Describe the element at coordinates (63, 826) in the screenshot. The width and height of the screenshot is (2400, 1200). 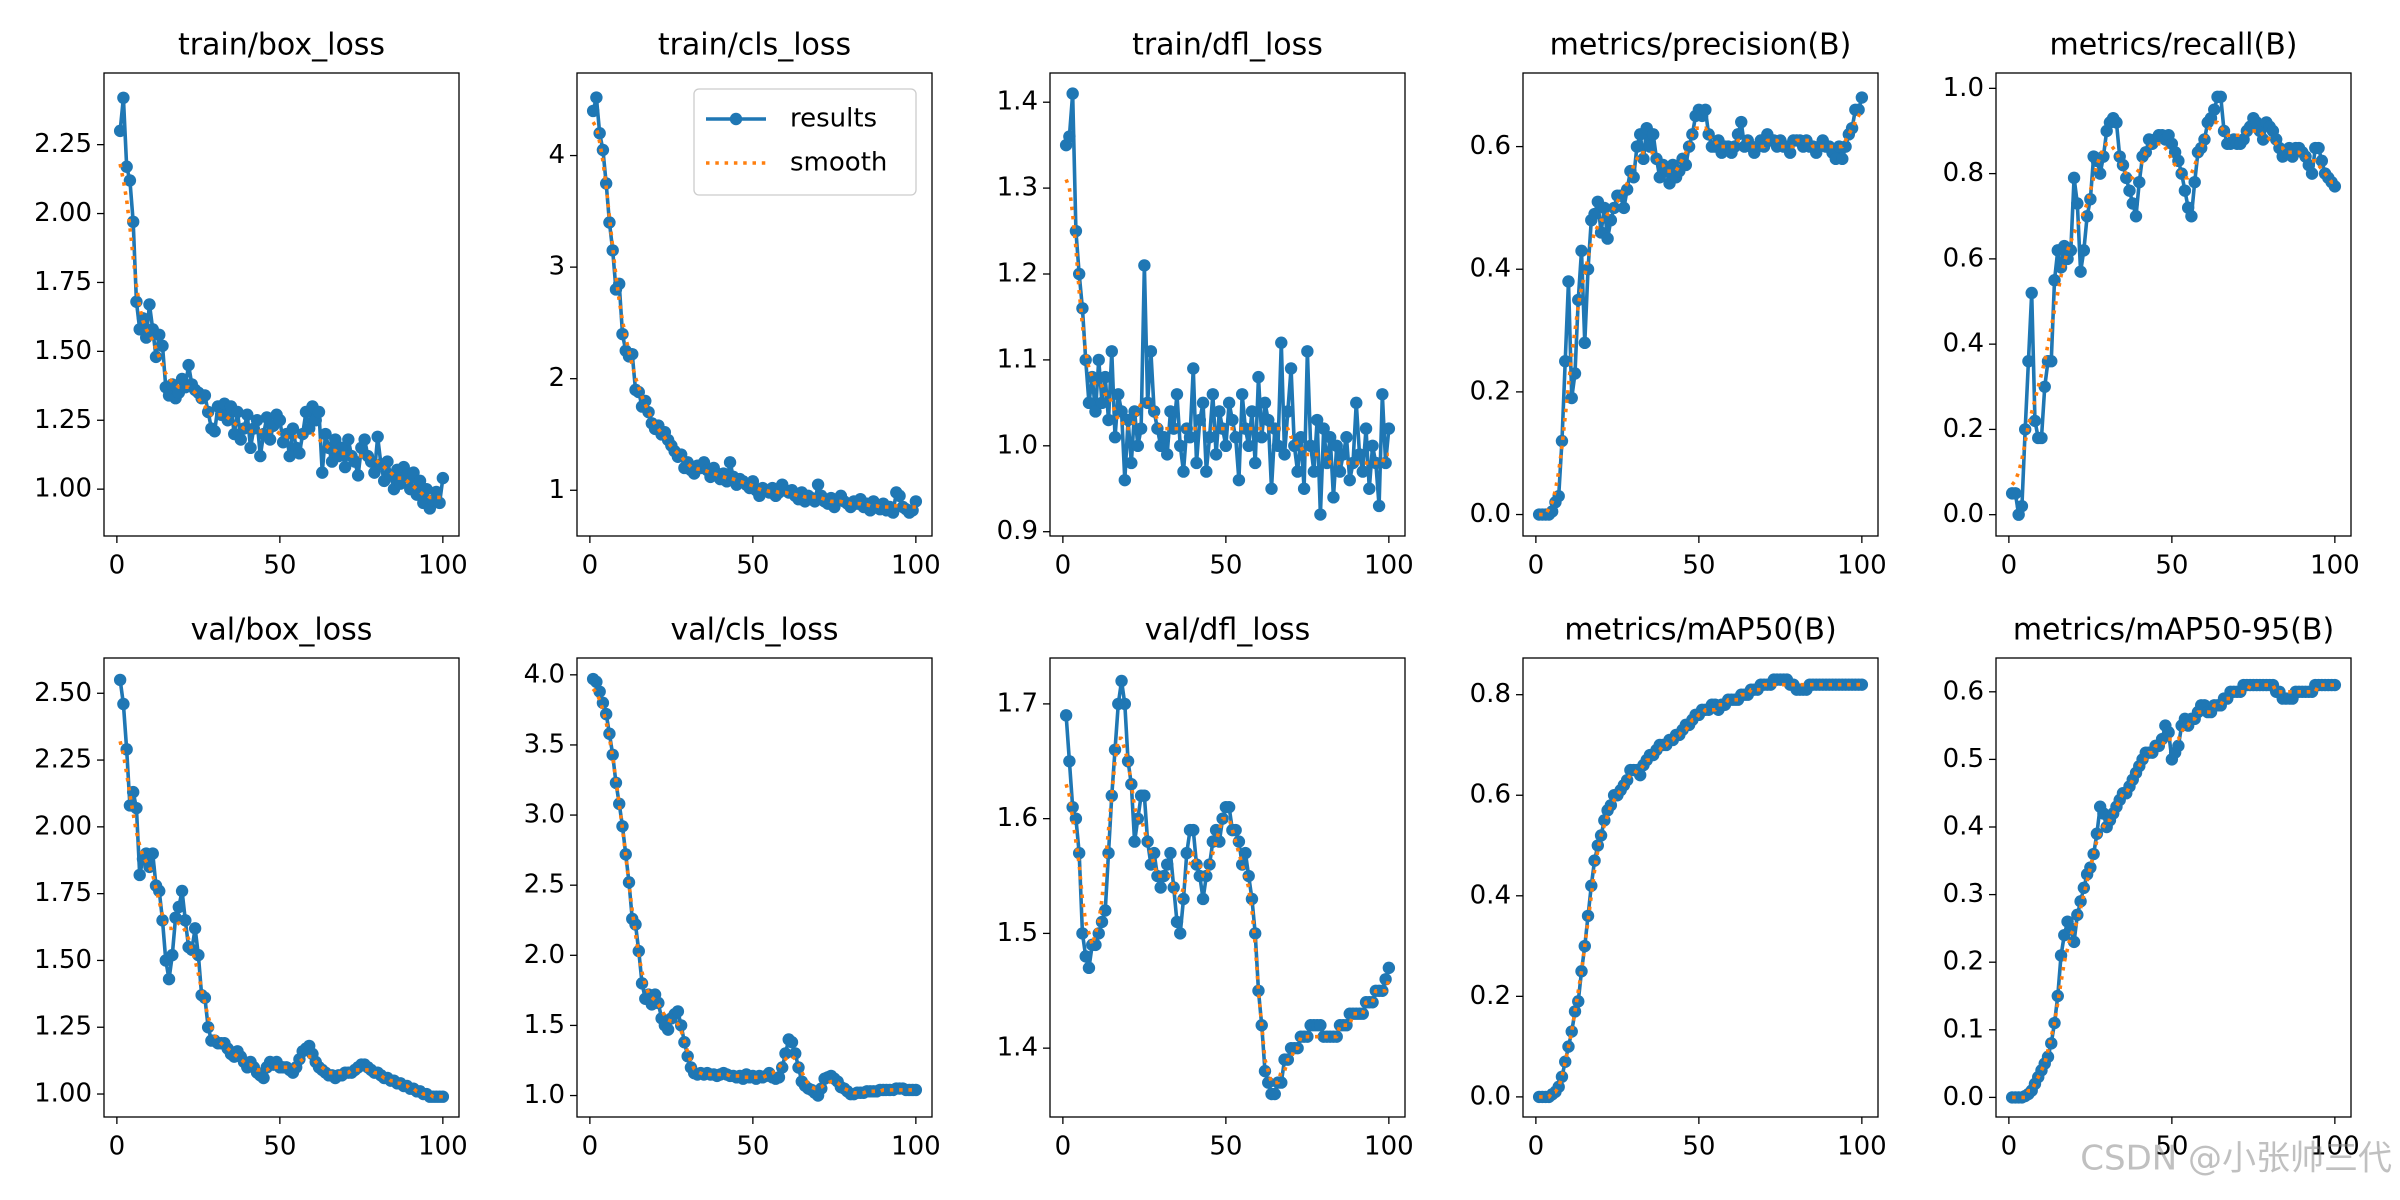
I see `y-tick-label: 2.00` at that location.